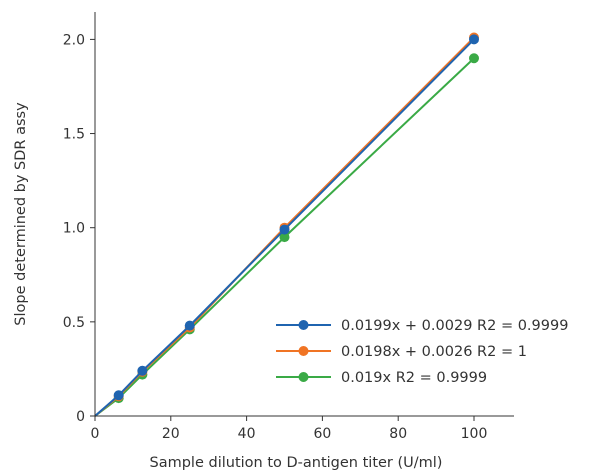  I want to click on legend-label: 0.019x R2 = 0.9999, so click(414, 378).